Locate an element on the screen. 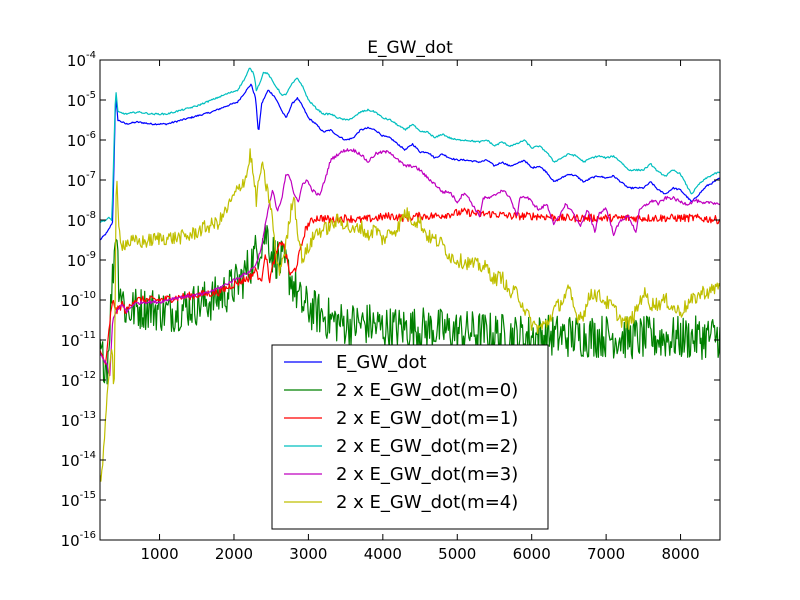 The width and height of the screenshot is (800, 600). y-tick-label: 10⁻¹³ is located at coordinates (78, 420).